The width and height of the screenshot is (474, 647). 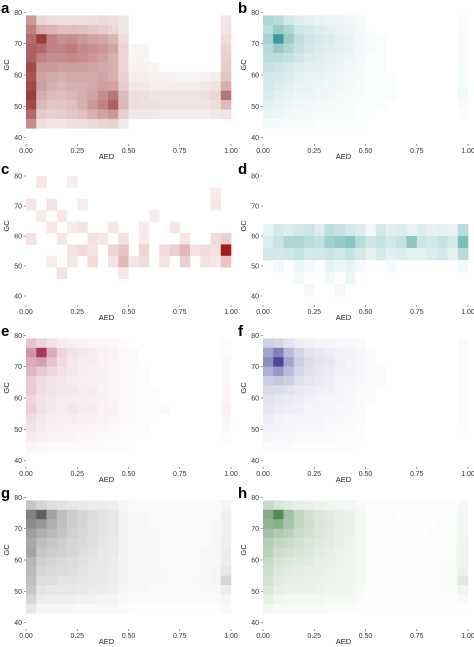 I want to click on x-tick-label: 0.50, so click(x=366, y=474).